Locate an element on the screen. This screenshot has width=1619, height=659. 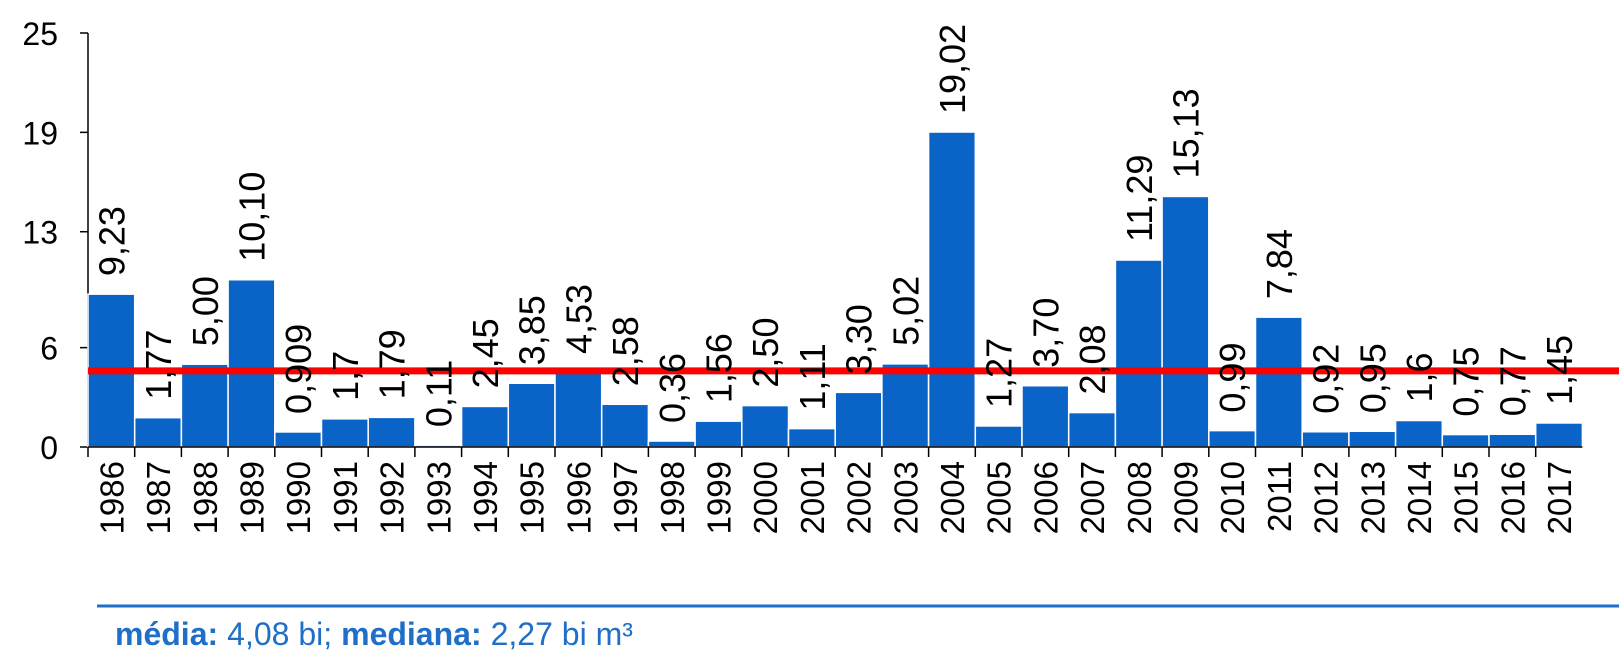
x-tick-label: 1991 is located at coordinates (345, 497).